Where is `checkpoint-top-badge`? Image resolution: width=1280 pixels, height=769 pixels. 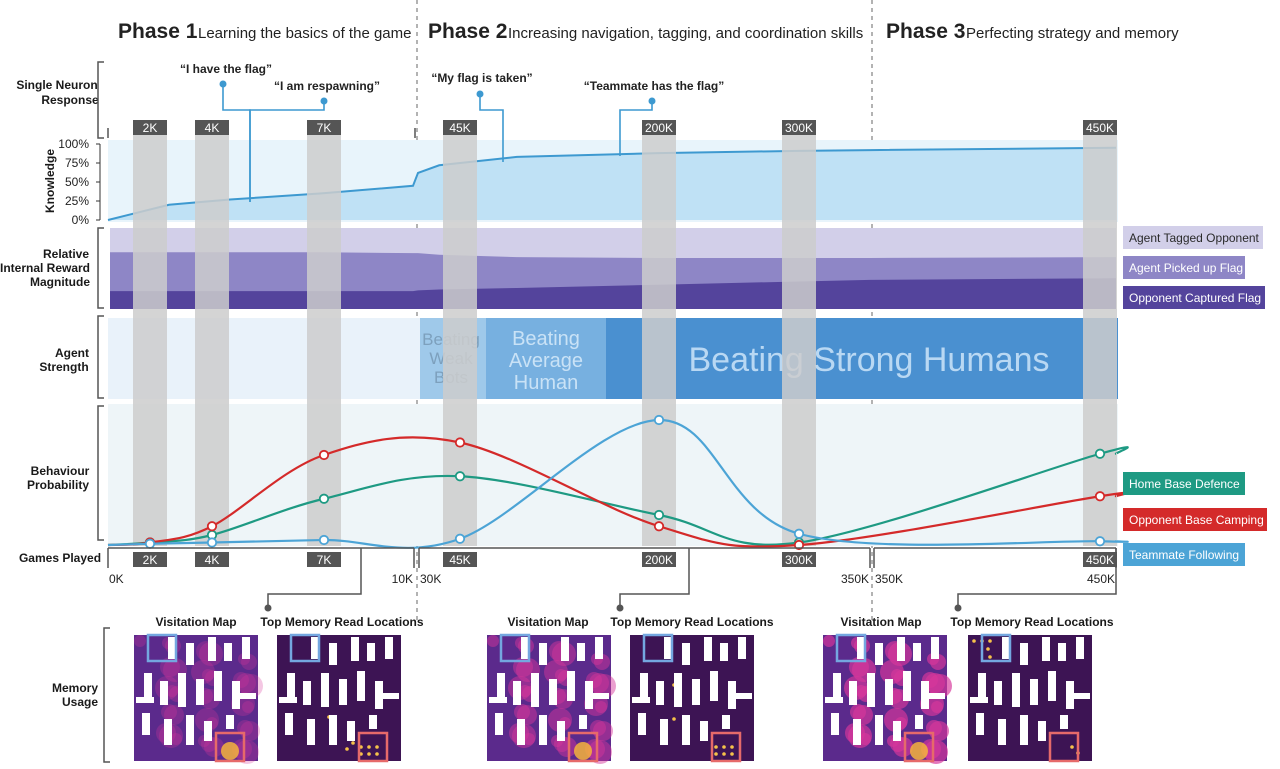 checkpoint-top-badge is located at coordinates (212, 127).